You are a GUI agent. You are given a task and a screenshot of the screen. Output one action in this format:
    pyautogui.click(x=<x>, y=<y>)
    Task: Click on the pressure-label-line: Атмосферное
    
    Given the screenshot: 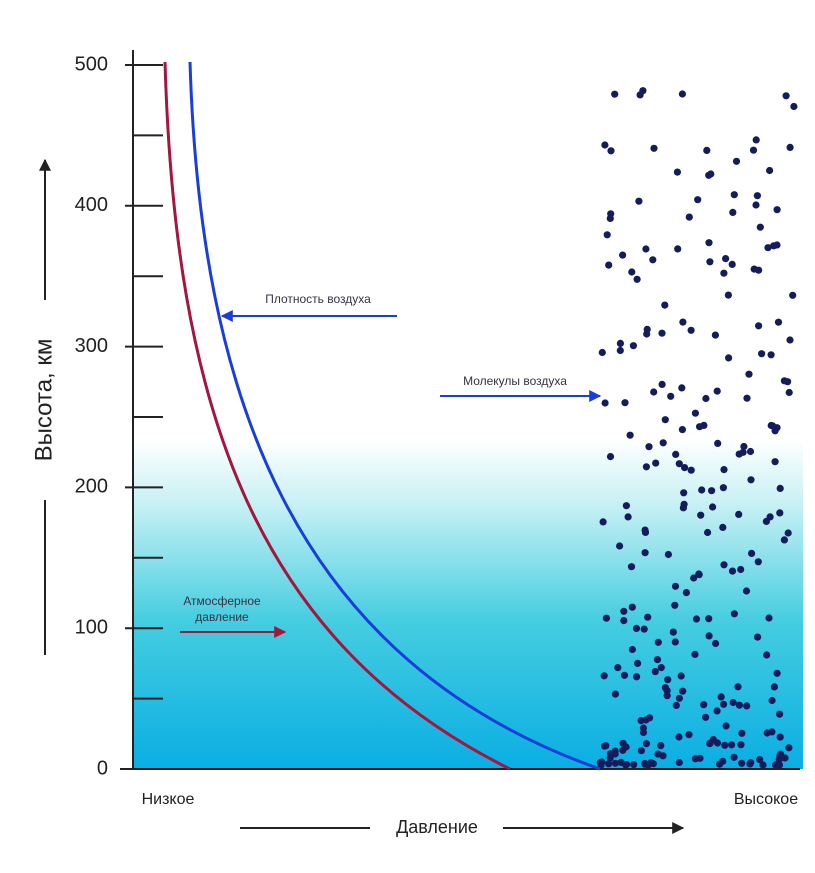 What is the action you would take?
    pyautogui.click(x=222, y=601)
    